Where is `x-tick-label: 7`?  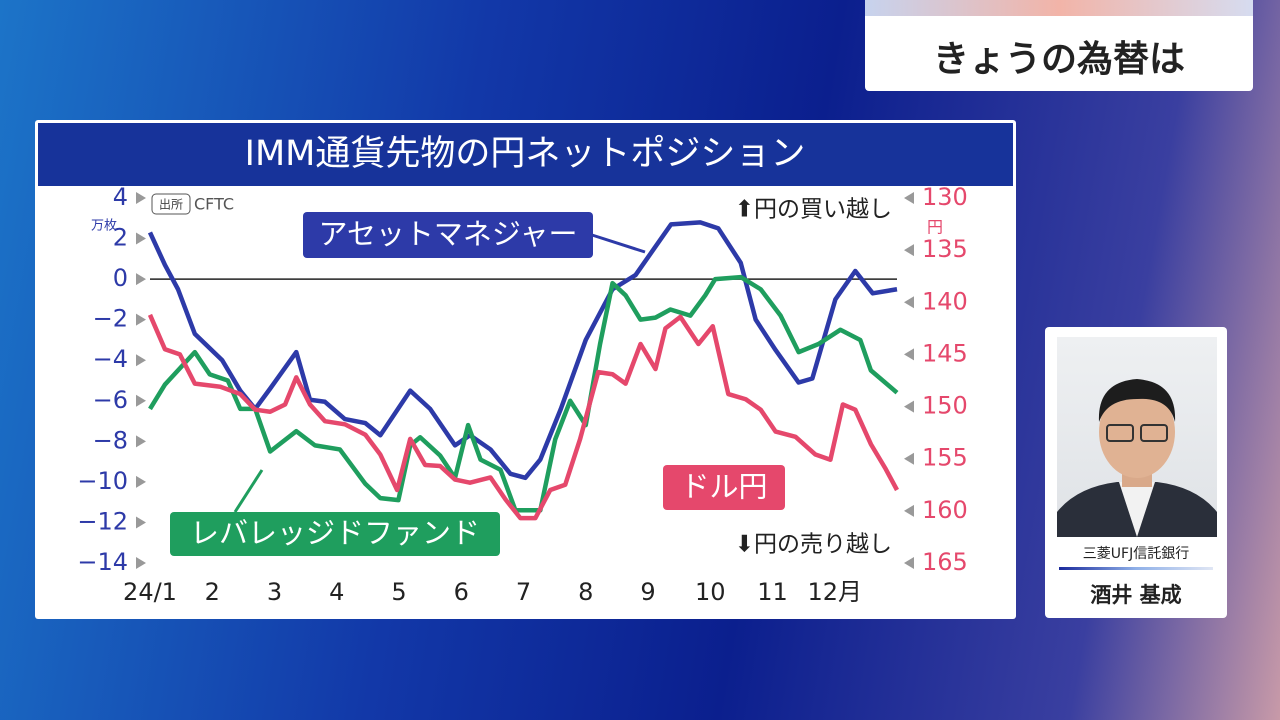 x-tick-label: 7 is located at coordinates (523, 592).